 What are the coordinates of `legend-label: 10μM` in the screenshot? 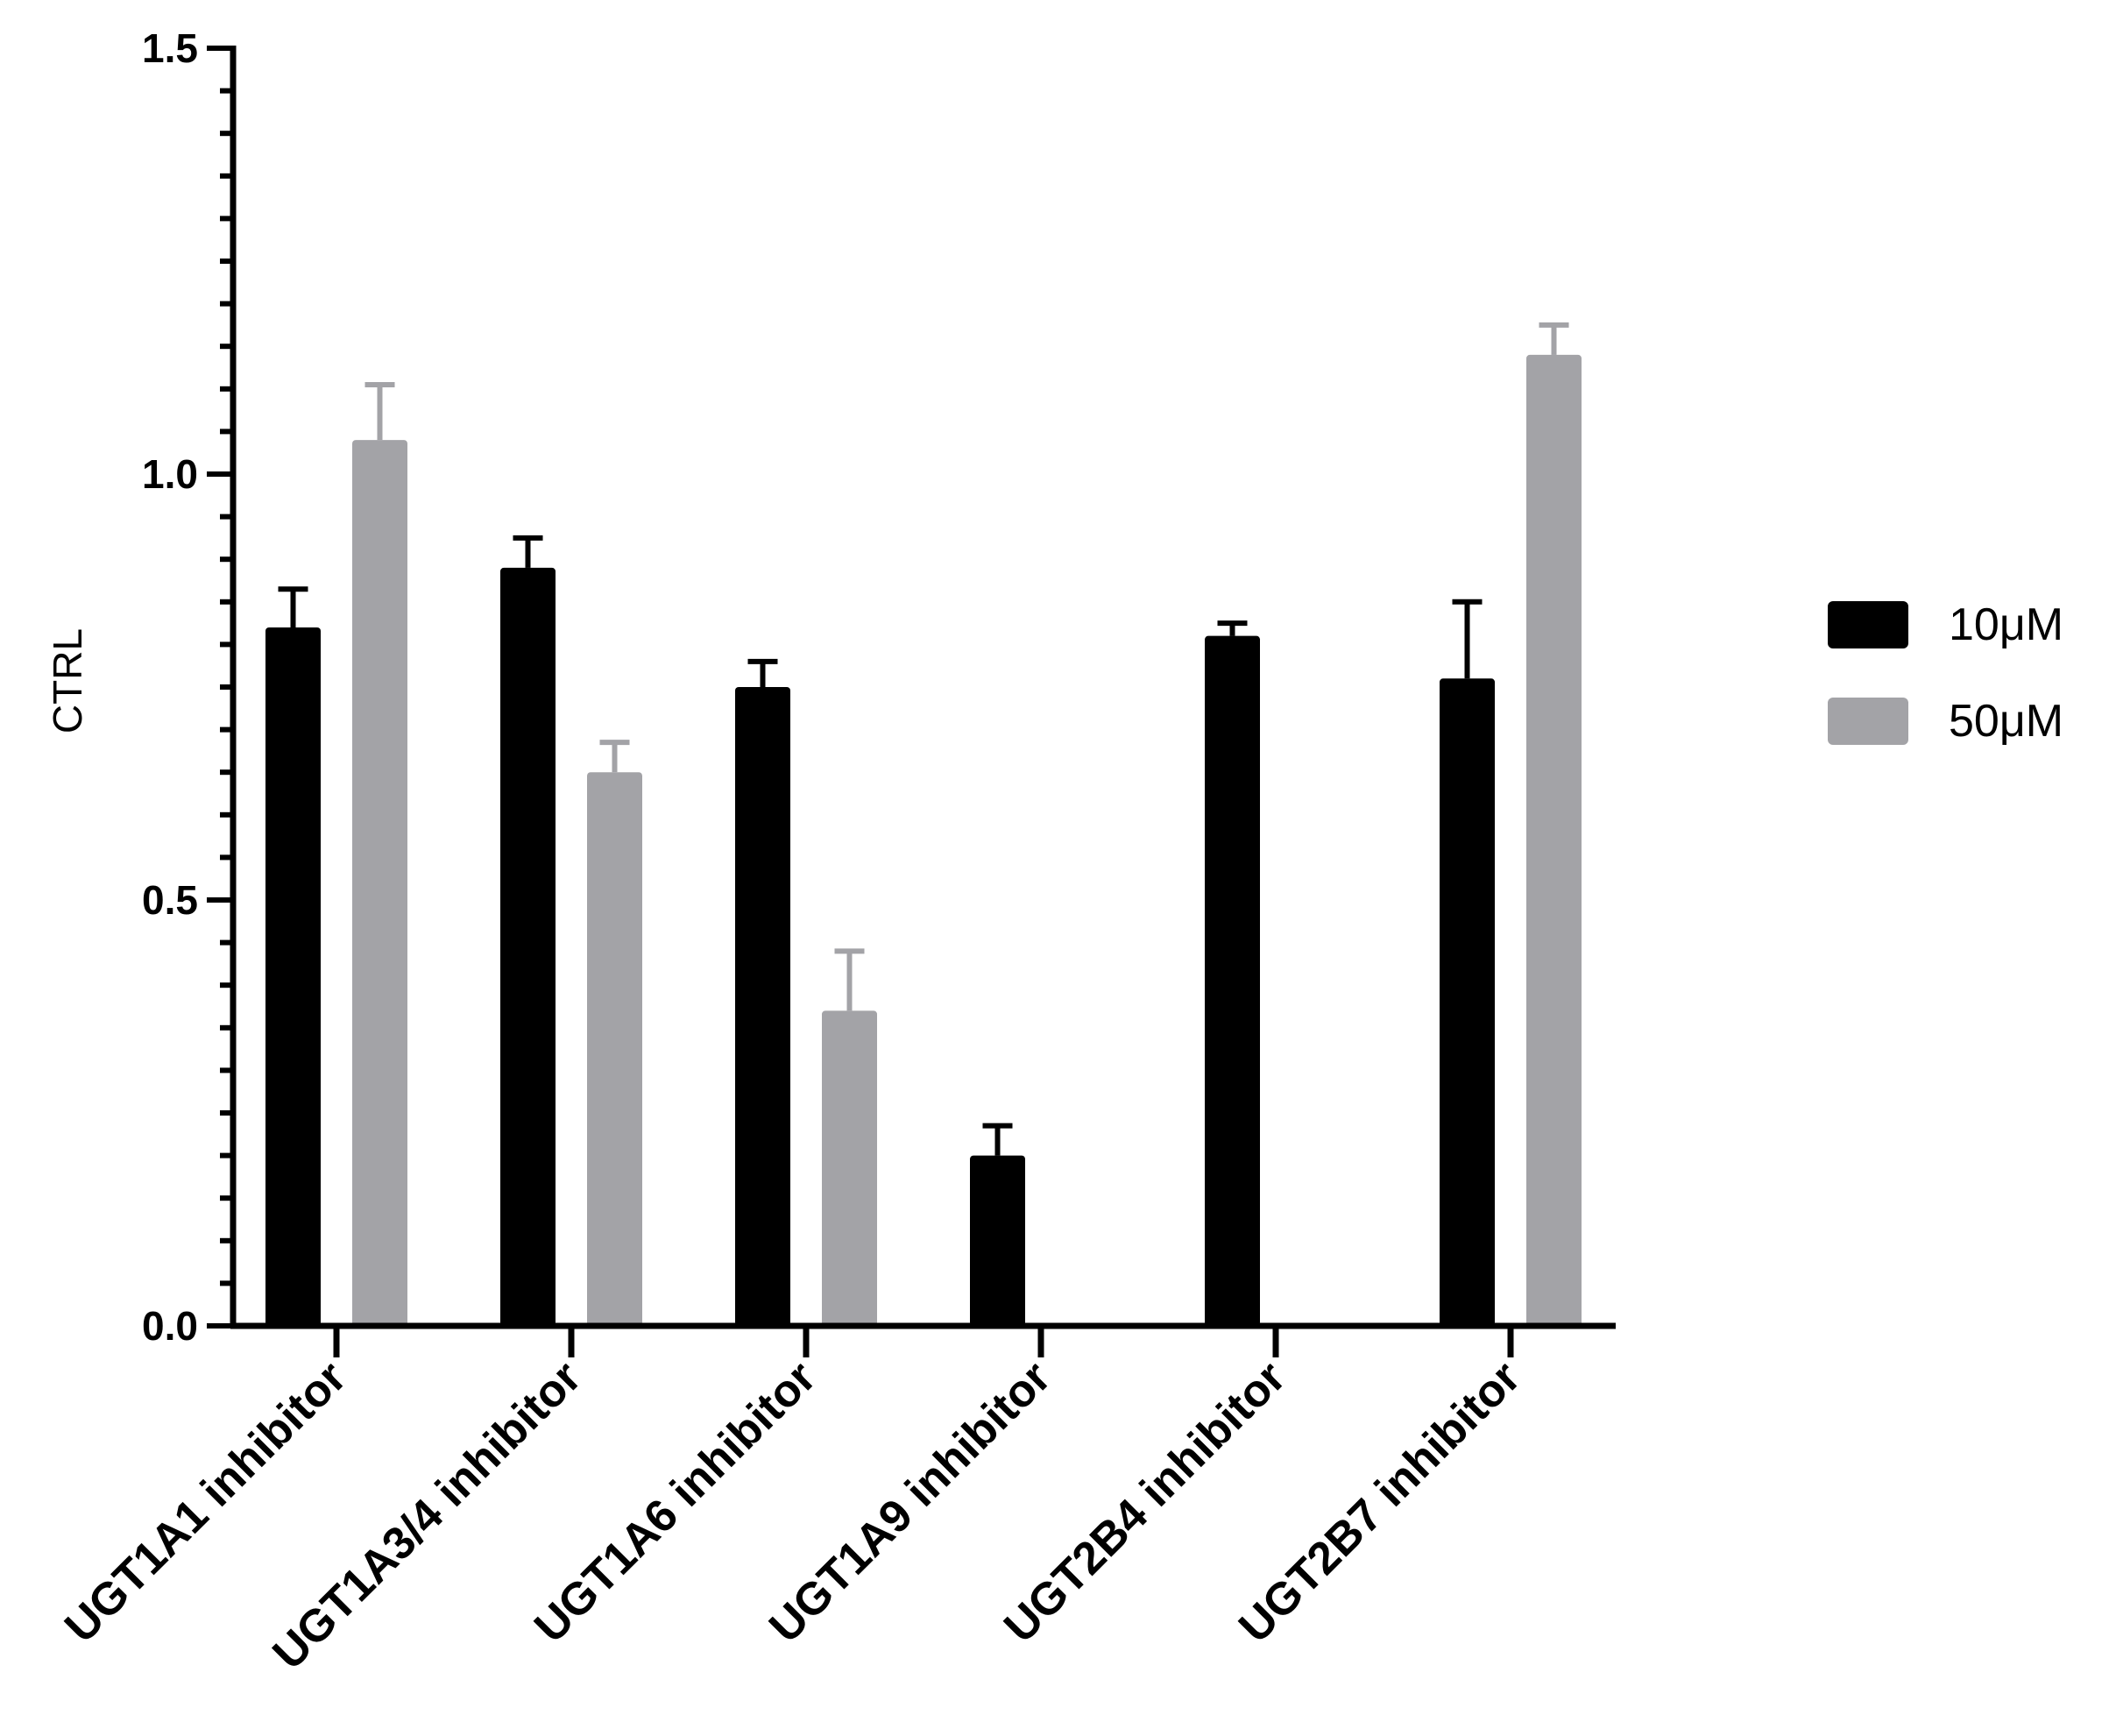 It's located at (2006, 624).